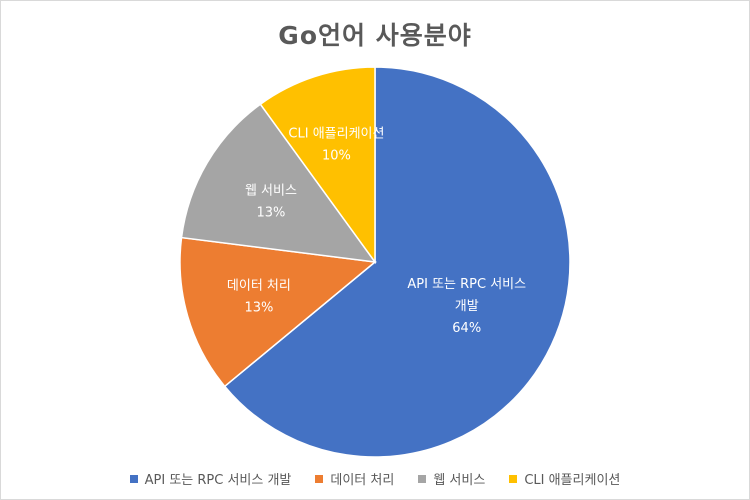 This screenshot has width=750, height=500. Describe the element at coordinates (375, 35) in the screenshot. I see `chart-title: Go언어 사용분야` at that location.